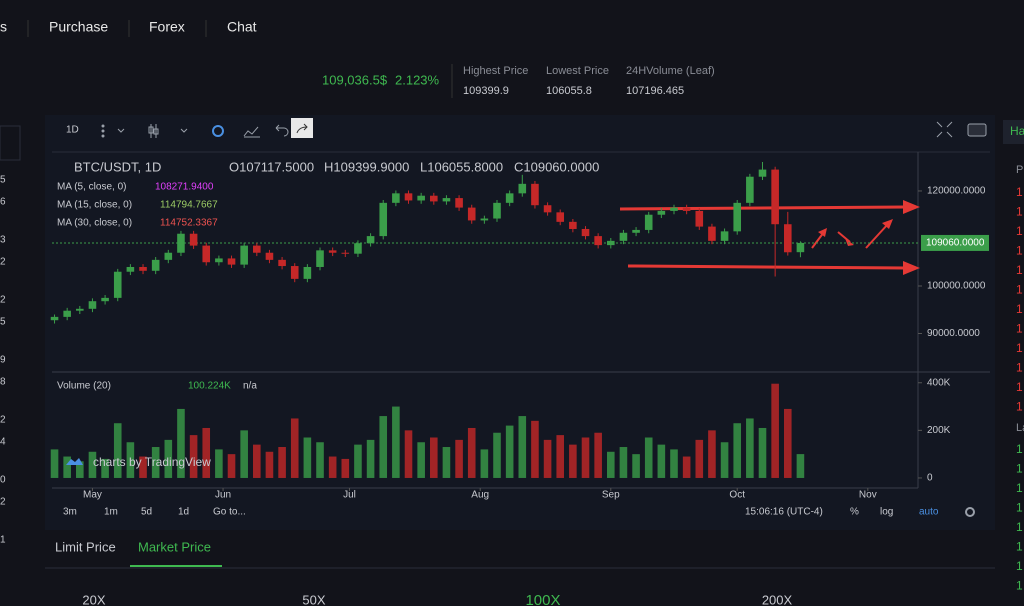 The height and width of the screenshot is (606, 1024). I want to click on nav-item: Forex, so click(167, 27).